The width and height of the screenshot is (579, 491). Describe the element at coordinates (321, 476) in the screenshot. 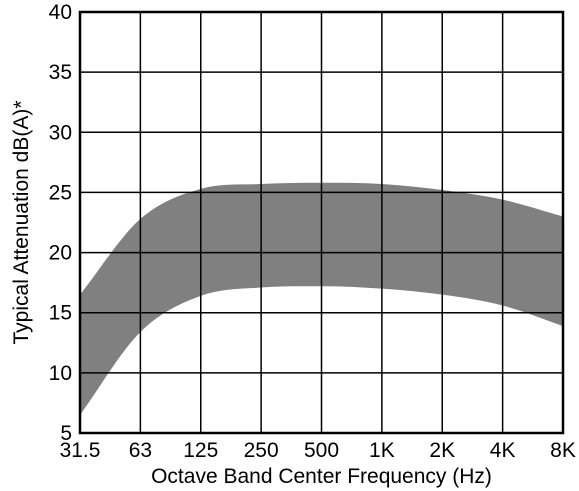

I see `x-axis-label: Octave Band Center Frequency (Hz)` at that location.